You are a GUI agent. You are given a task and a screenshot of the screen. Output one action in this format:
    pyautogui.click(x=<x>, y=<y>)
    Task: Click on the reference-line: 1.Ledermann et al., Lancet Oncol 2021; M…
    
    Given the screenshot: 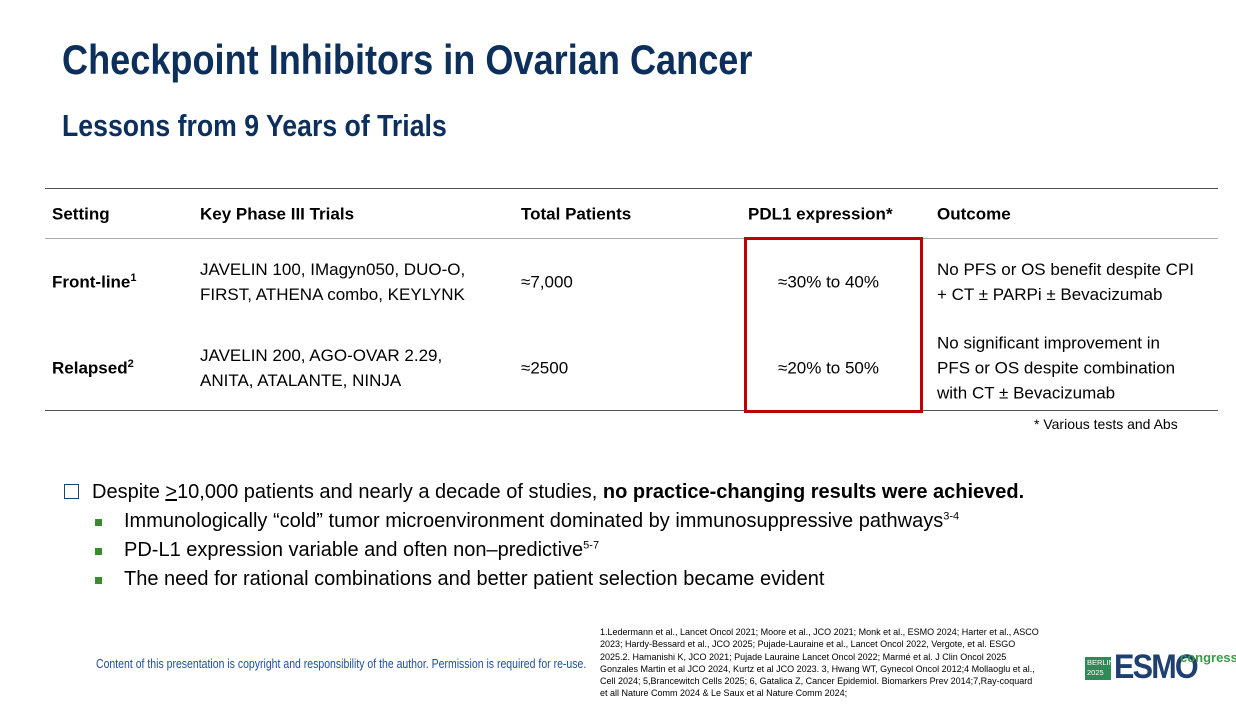 What is the action you would take?
    pyautogui.click(x=819, y=632)
    